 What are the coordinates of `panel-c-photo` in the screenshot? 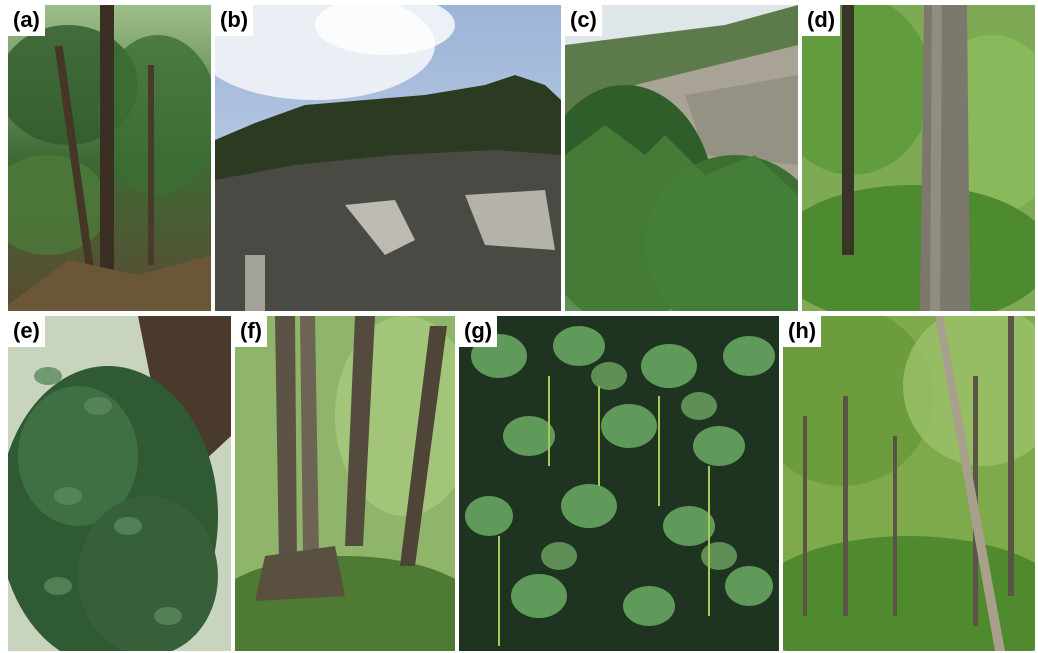 It's located at (681, 158).